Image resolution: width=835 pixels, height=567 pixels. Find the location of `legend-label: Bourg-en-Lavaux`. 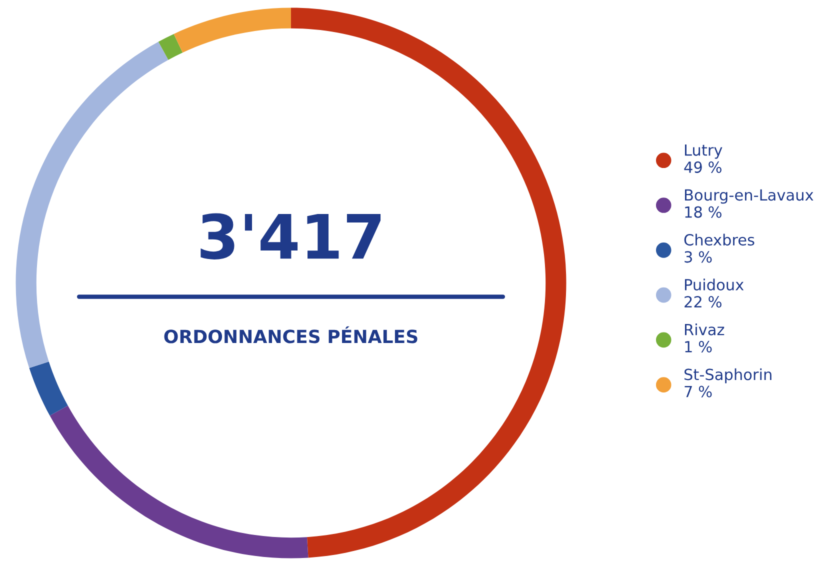

legend-label: Bourg-en-Lavaux is located at coordinates (749, 196).